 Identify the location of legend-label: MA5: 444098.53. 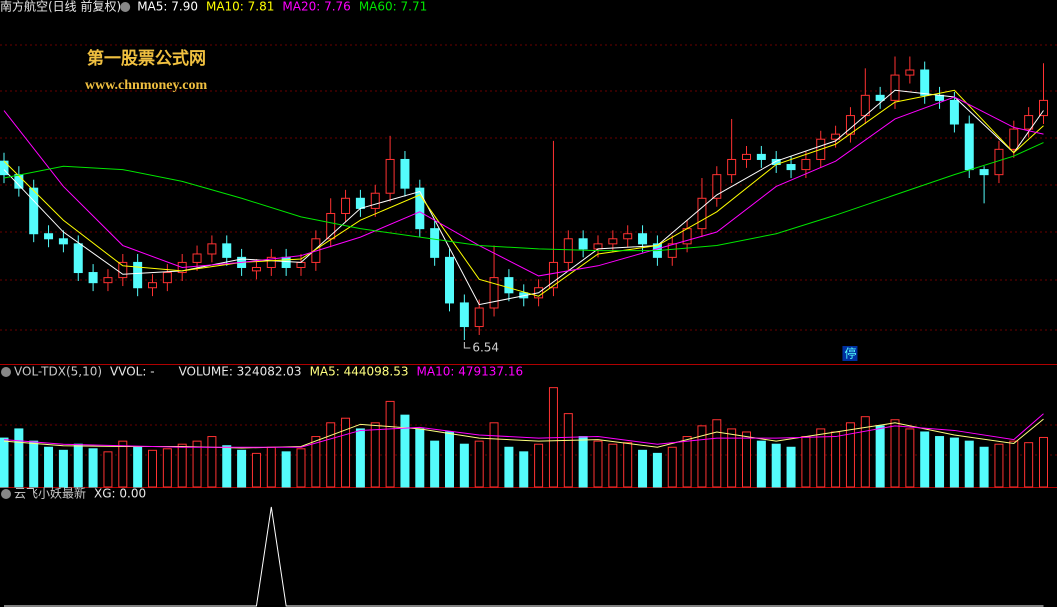
(359, 372).